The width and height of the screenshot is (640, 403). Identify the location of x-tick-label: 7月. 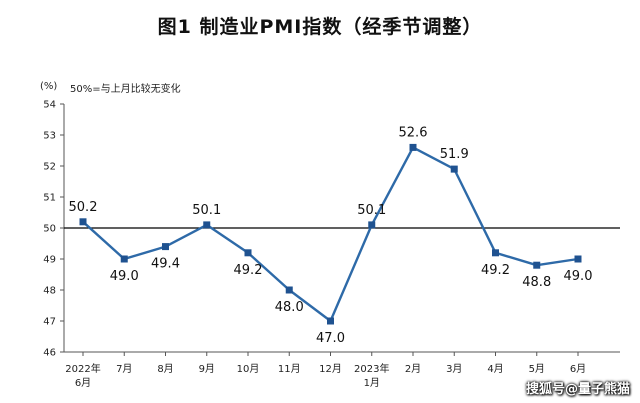
(124, 369).